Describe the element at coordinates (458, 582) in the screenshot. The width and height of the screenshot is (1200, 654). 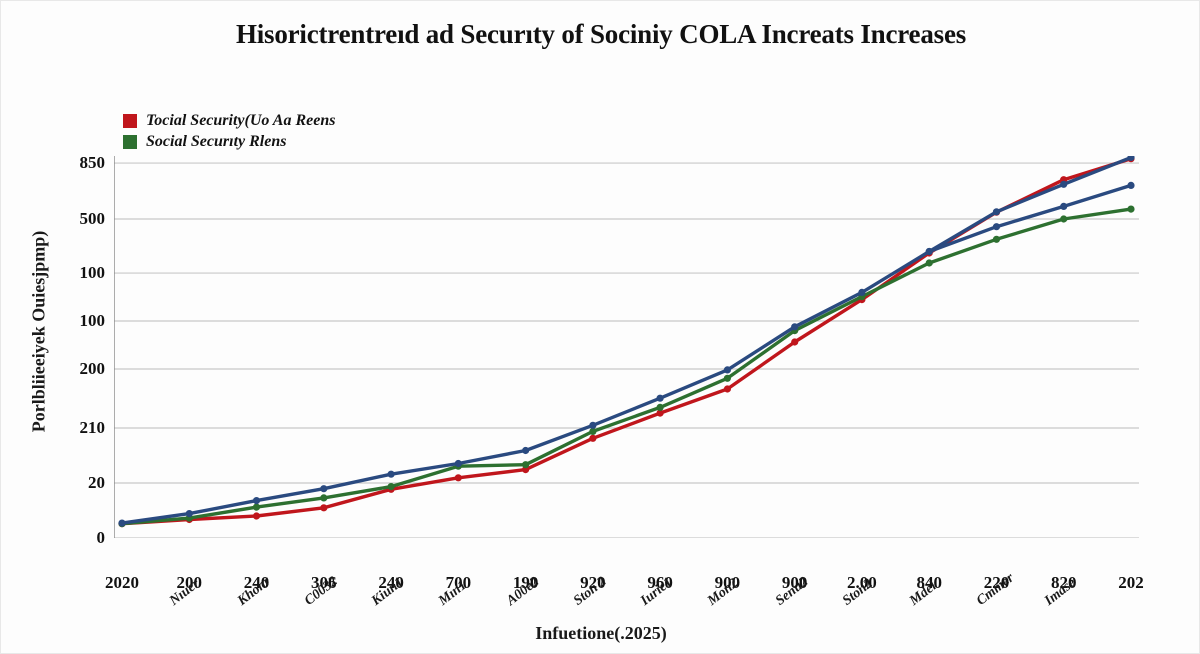
I see `x-axis-tick-label: 700` at that location.